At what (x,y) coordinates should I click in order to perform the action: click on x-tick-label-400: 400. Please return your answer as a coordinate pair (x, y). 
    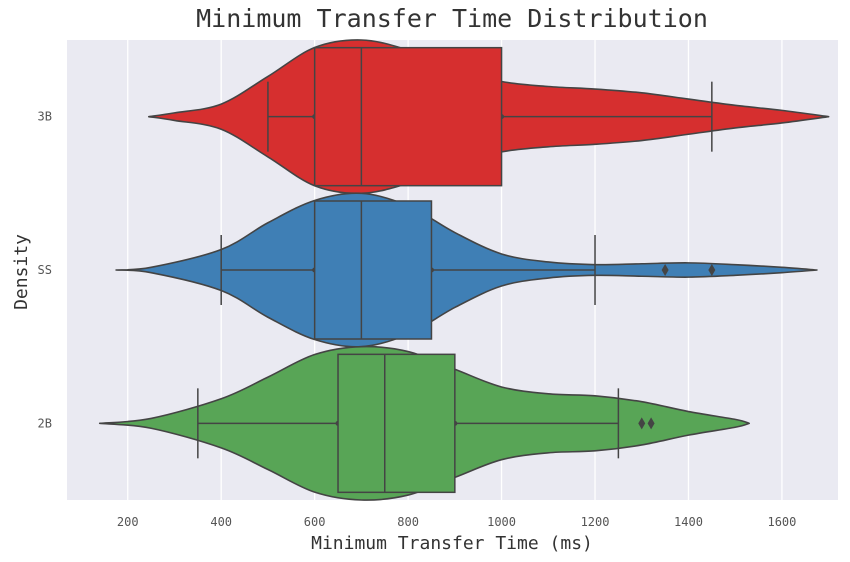
    Looking at the image, I should click on (221, 522).